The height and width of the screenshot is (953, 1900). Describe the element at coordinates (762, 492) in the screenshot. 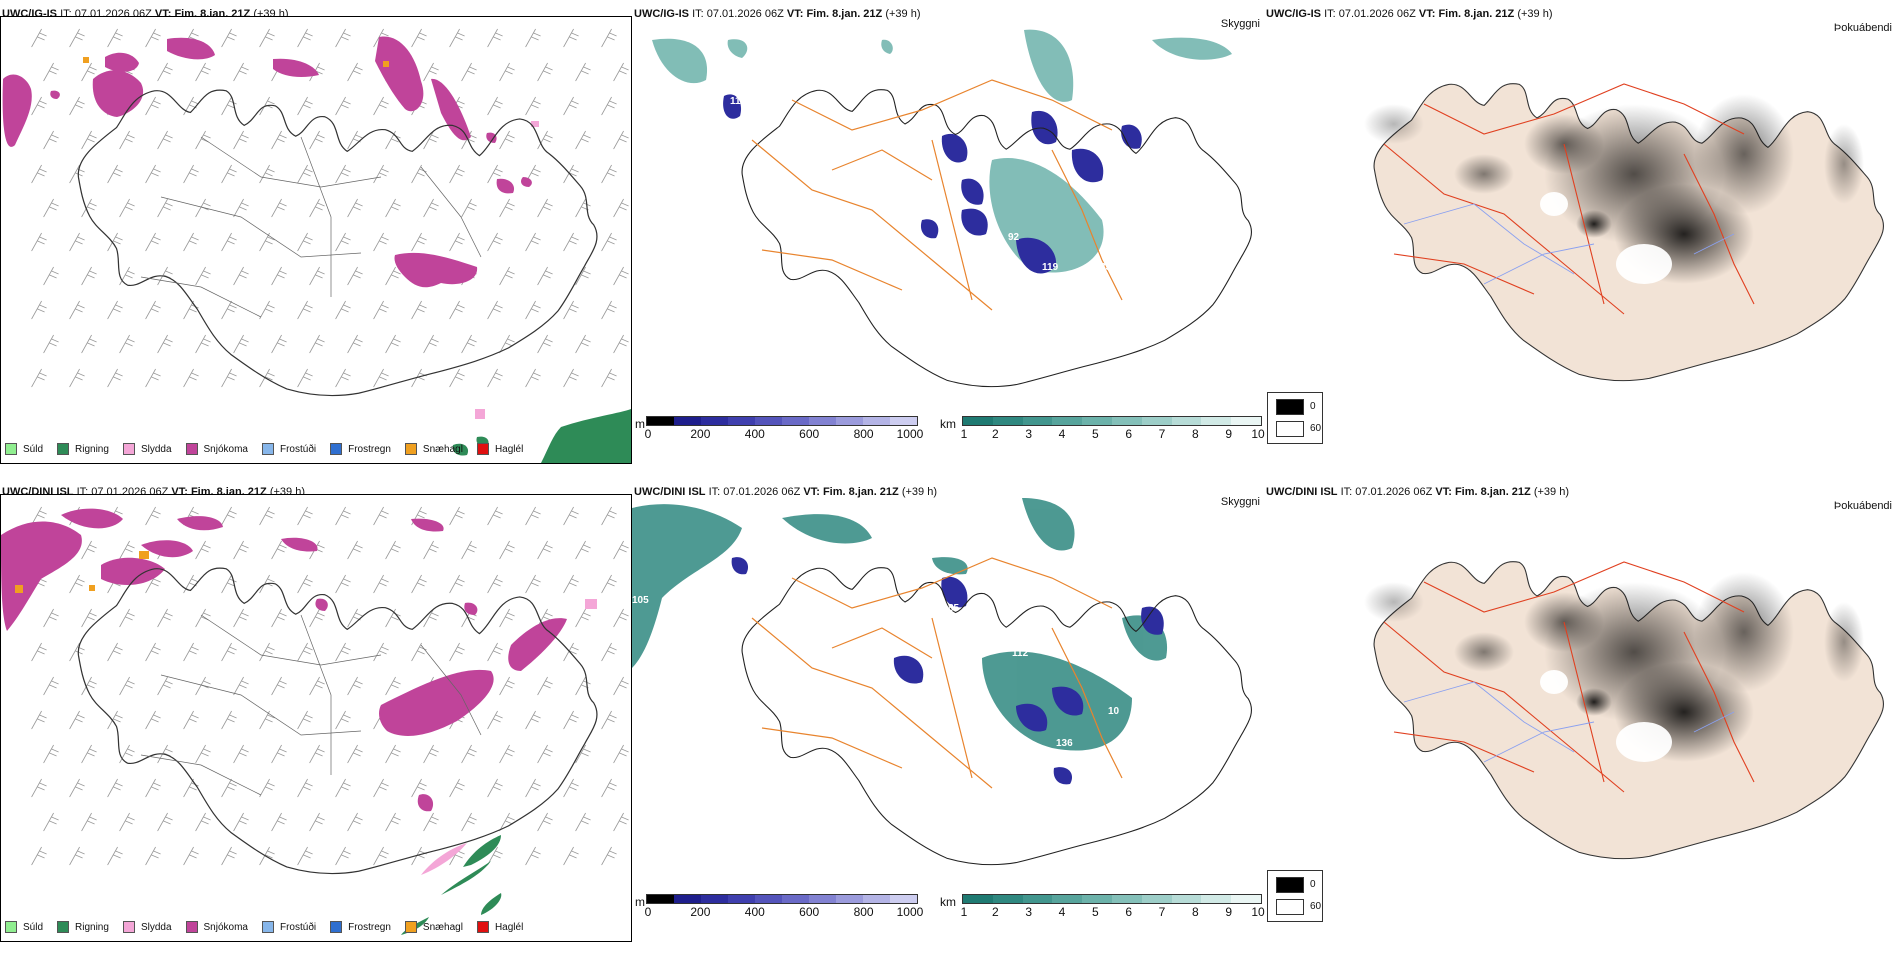

I see `it-value: 07.01.2026 06Z` at that location.